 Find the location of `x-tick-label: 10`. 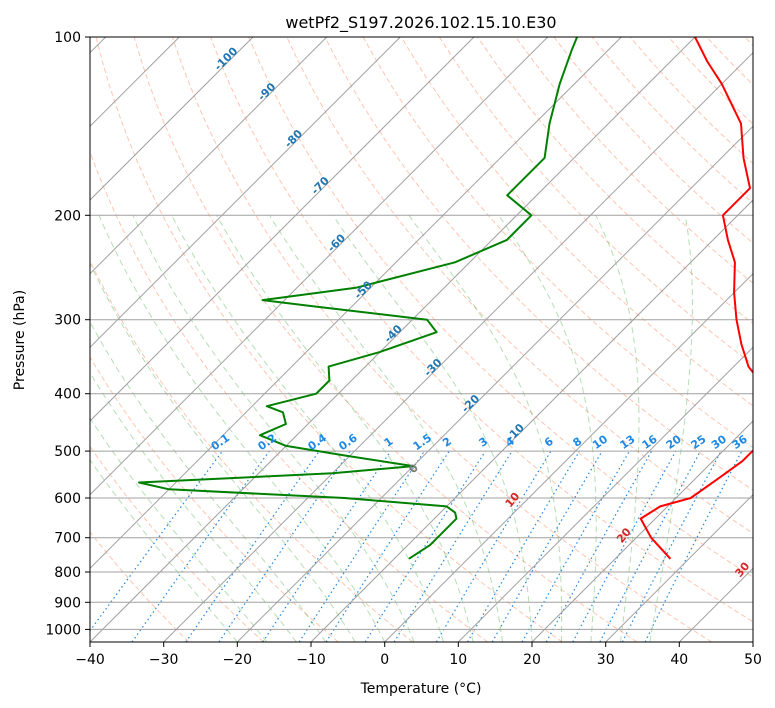

x-tick-label: 10 is located at coordinates (458, 660).